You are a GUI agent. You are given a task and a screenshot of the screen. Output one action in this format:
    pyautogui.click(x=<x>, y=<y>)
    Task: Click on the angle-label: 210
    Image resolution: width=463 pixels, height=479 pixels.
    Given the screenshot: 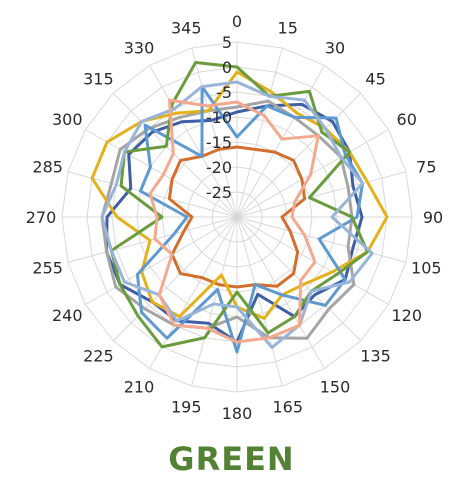 What is the action you would take?
    pyautogui.click(x=139, y=387)
    